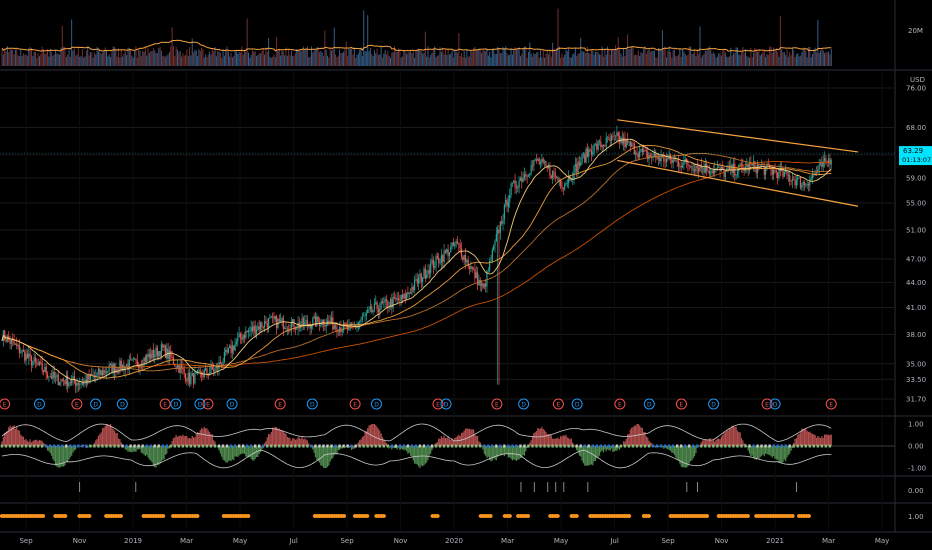  What do you see at coordinates (738, 183) in the screenshot?
I see `channel-lower-line` at bounding box center [738, 183].